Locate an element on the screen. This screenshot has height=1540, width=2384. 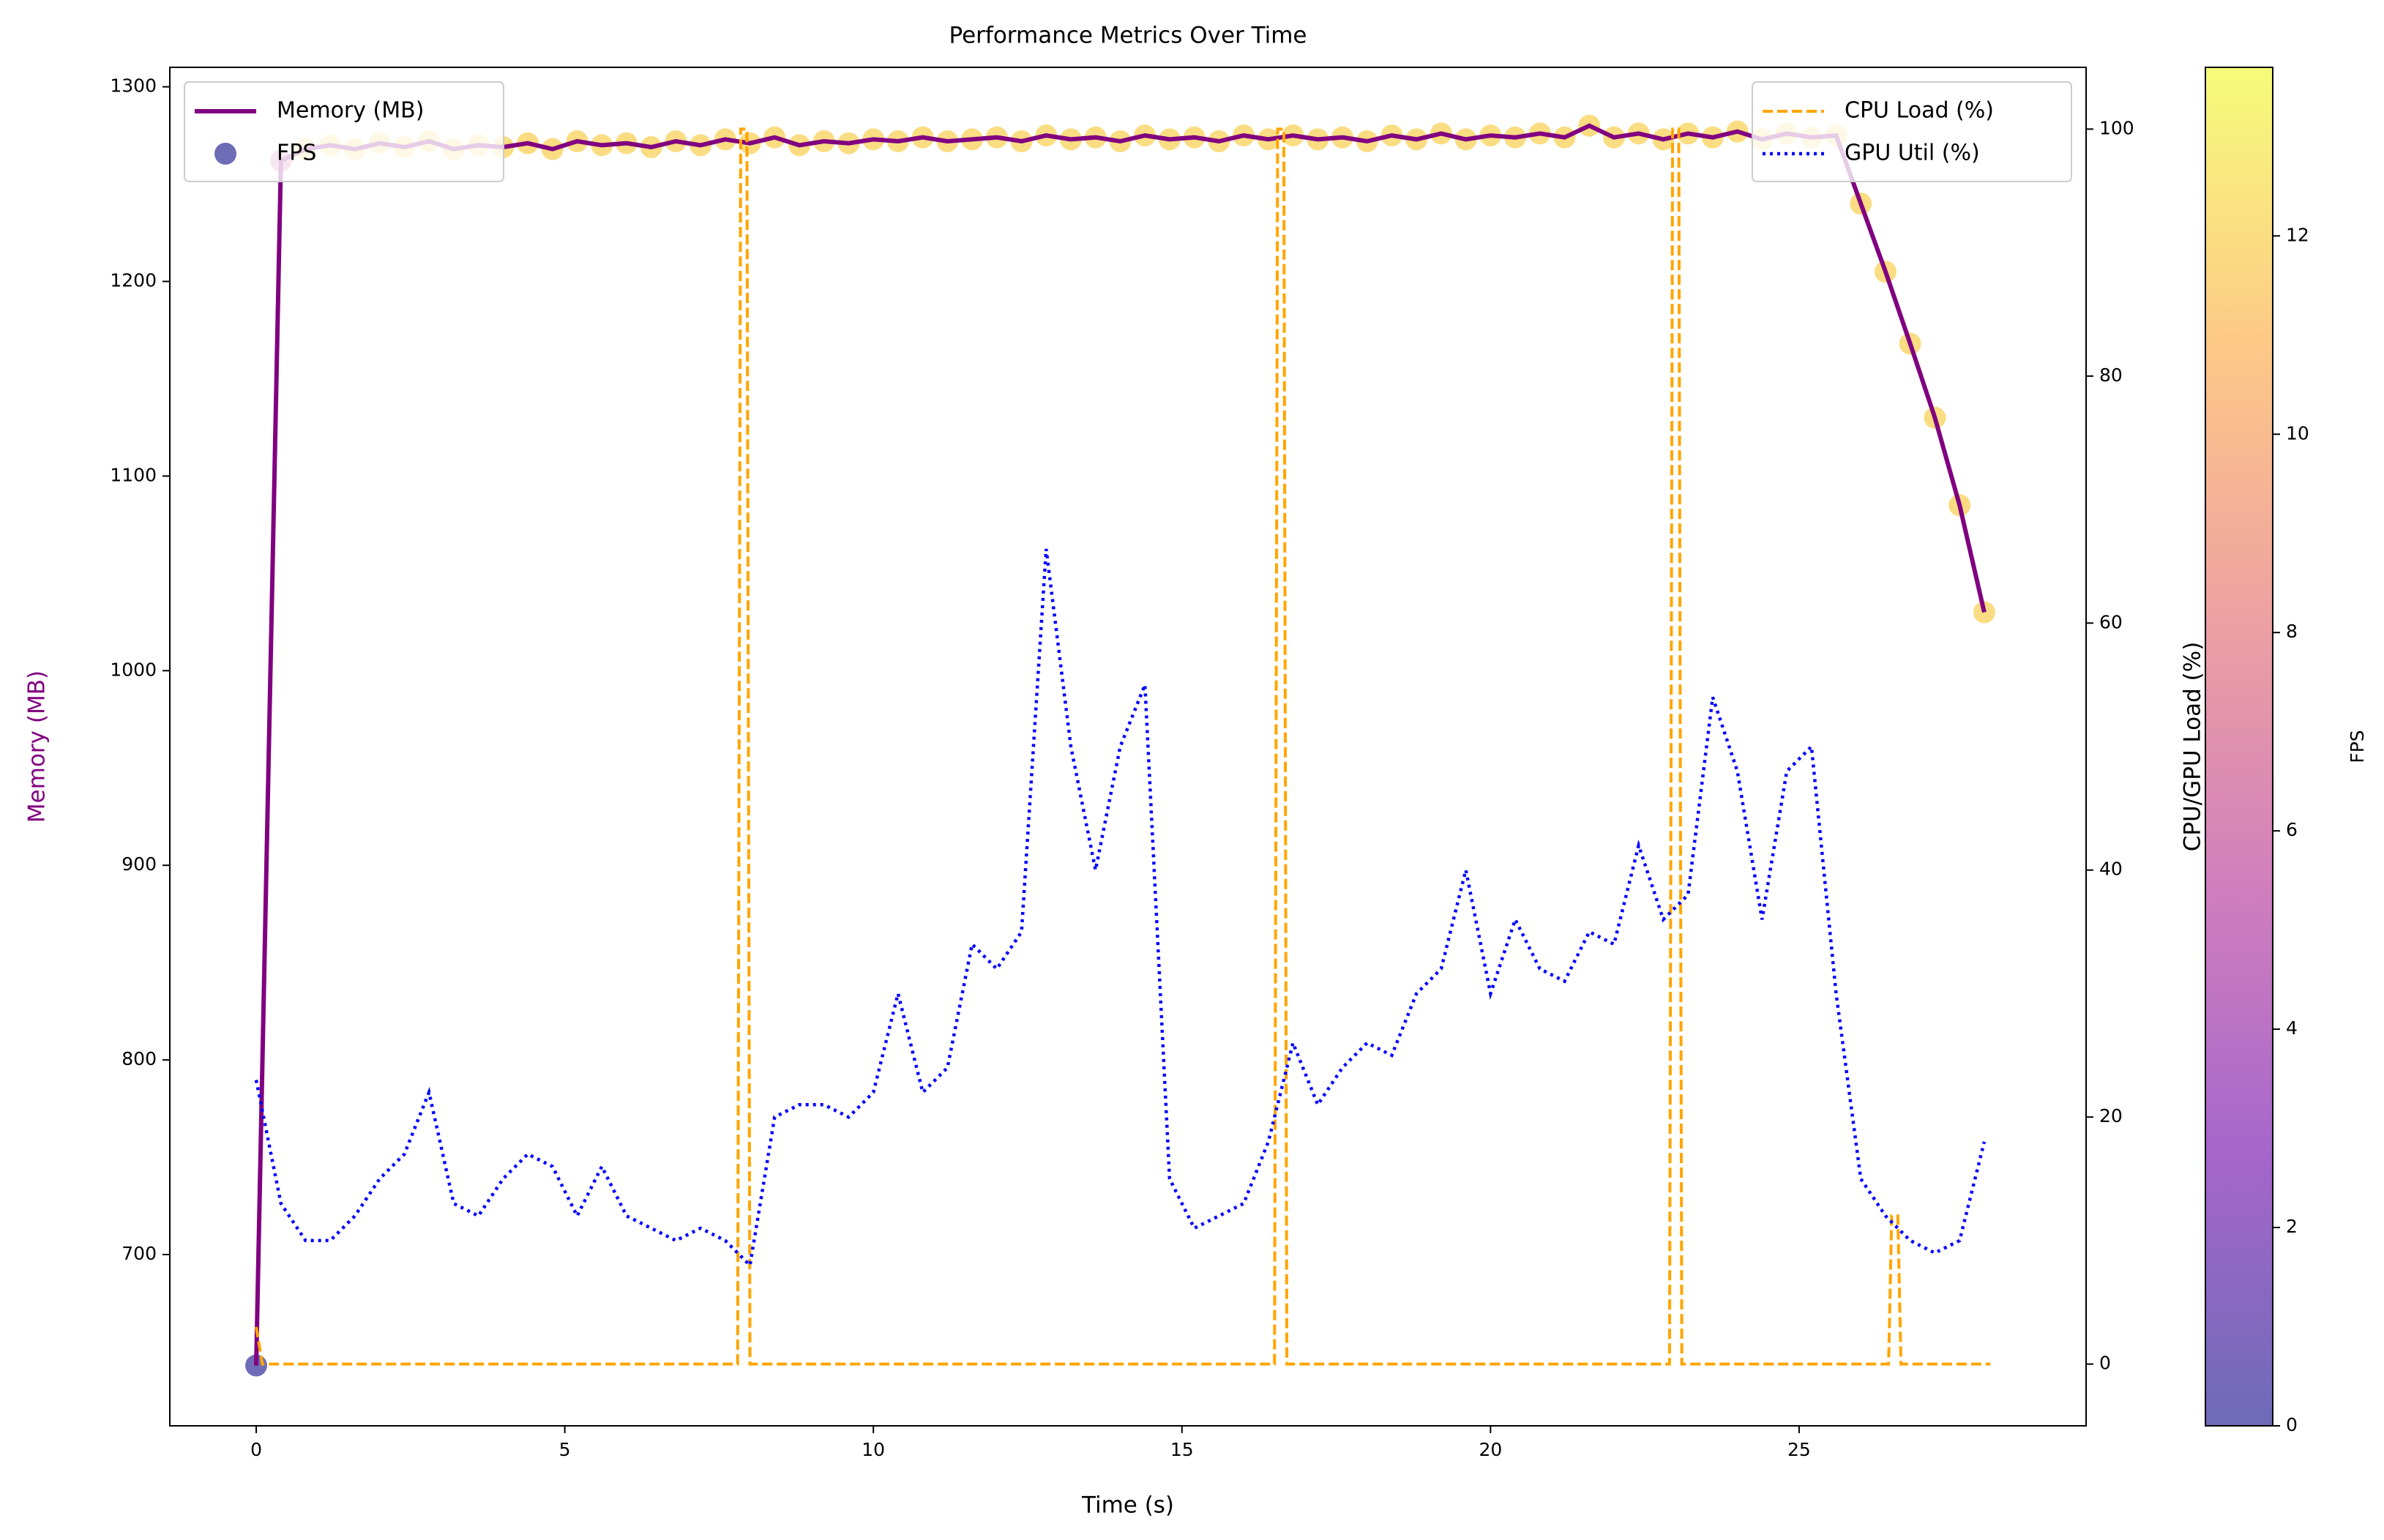
colorbar-tick-label: 8 is located at coordinates (2292, 631).